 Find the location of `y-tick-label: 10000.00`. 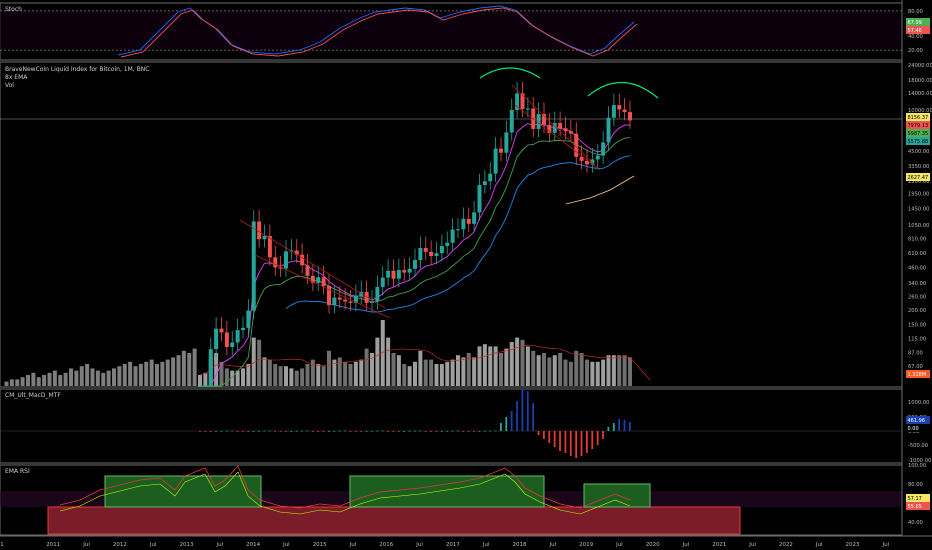

y-tick-label: 10000.00 is located at coordinates (920, 111).